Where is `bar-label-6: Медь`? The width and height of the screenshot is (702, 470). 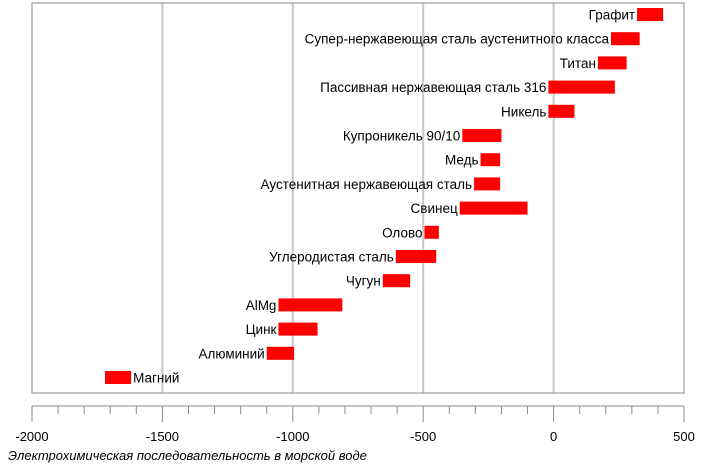 bar-label-6: Медь is located at coordinates (462, 160).